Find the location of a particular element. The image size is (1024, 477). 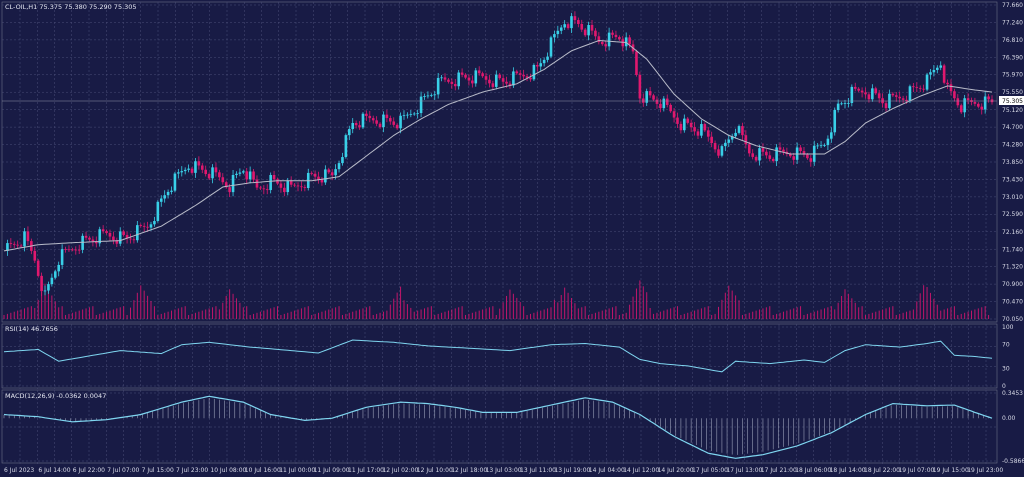

x-tick-label: 10 Jul 08:00 is located at coordinates (228, 470).